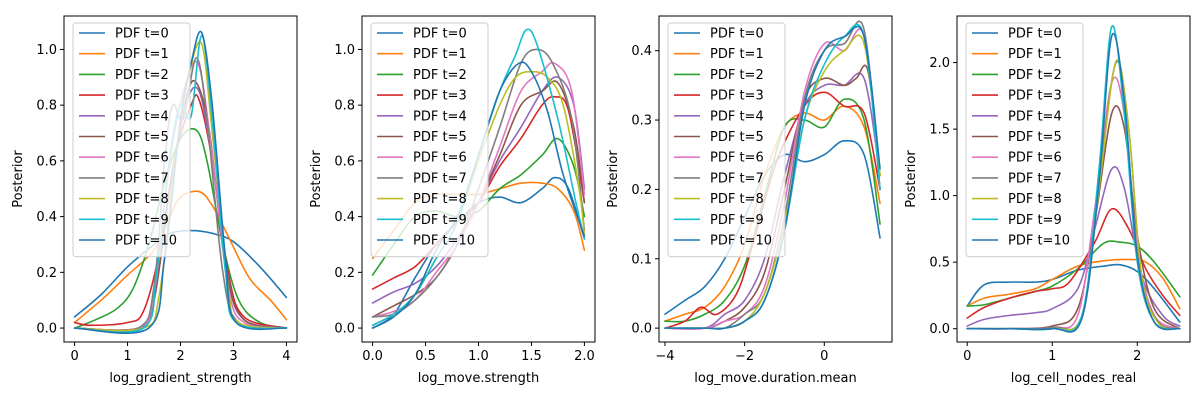 The height and width of the screenshot is (400, 1200). I want to click on x-tick-label: 1.5, so click(531, 356).